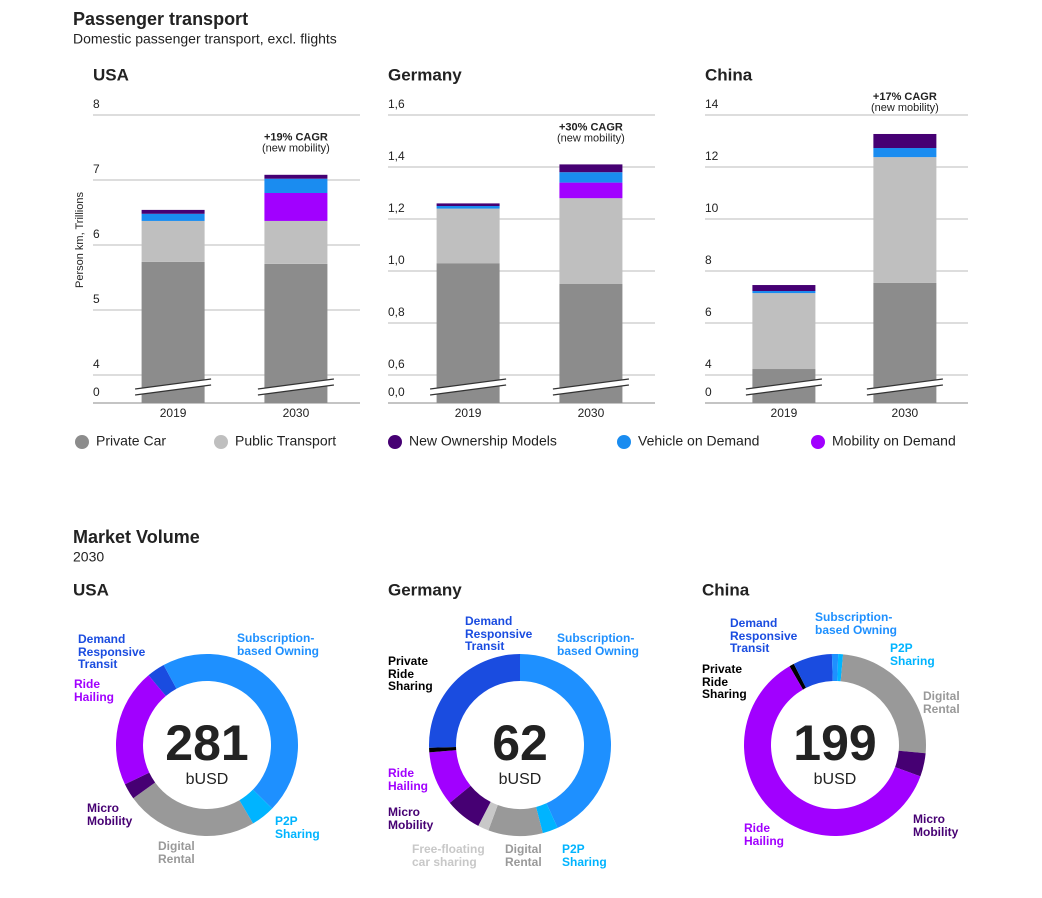 The width and height of the screenshot is (1042, 898). I want to click on annotation: +19% CAGR, so click(296, 138).